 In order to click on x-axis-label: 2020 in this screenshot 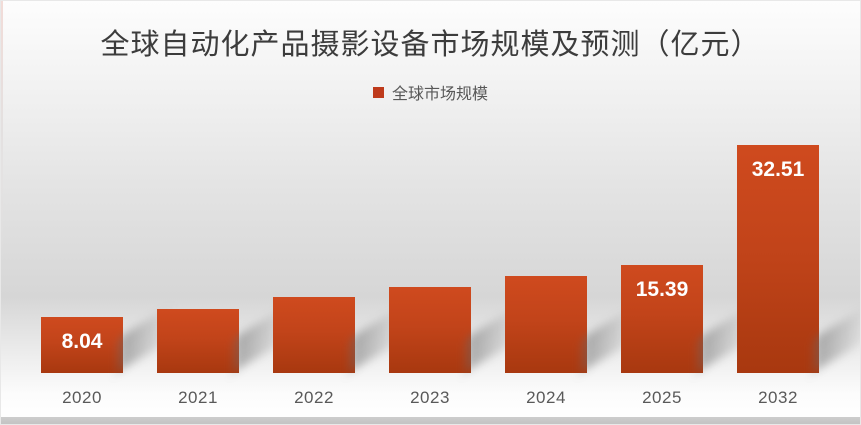, I will do `click(82, 397)`.